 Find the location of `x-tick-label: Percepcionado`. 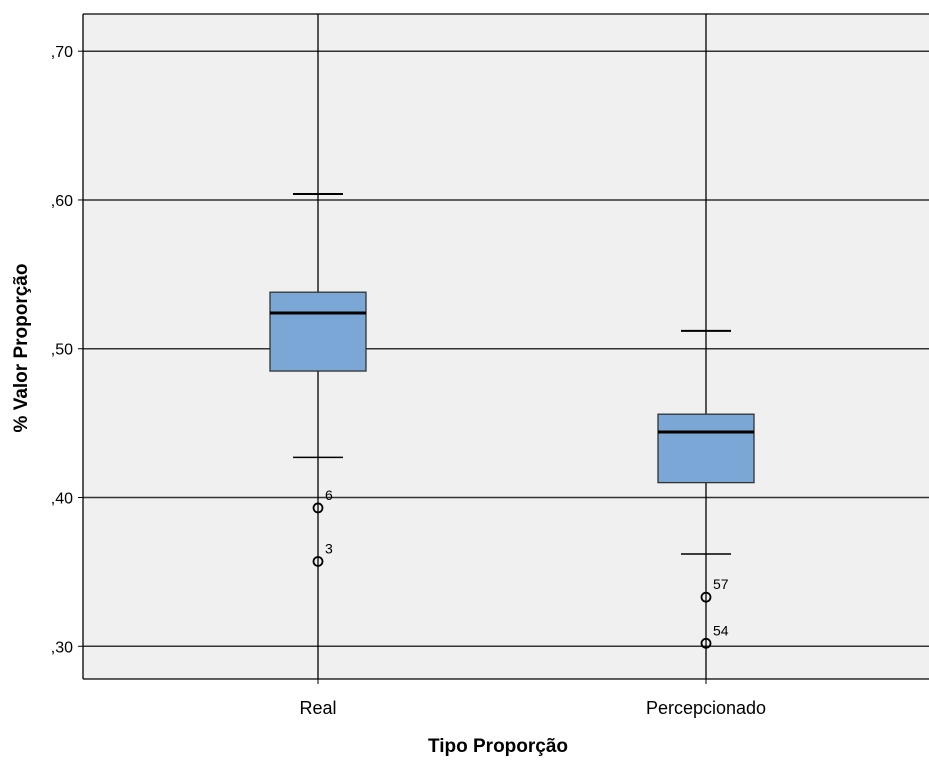

x-tick-label: Percepcionado is located at coordinates (706, 708).